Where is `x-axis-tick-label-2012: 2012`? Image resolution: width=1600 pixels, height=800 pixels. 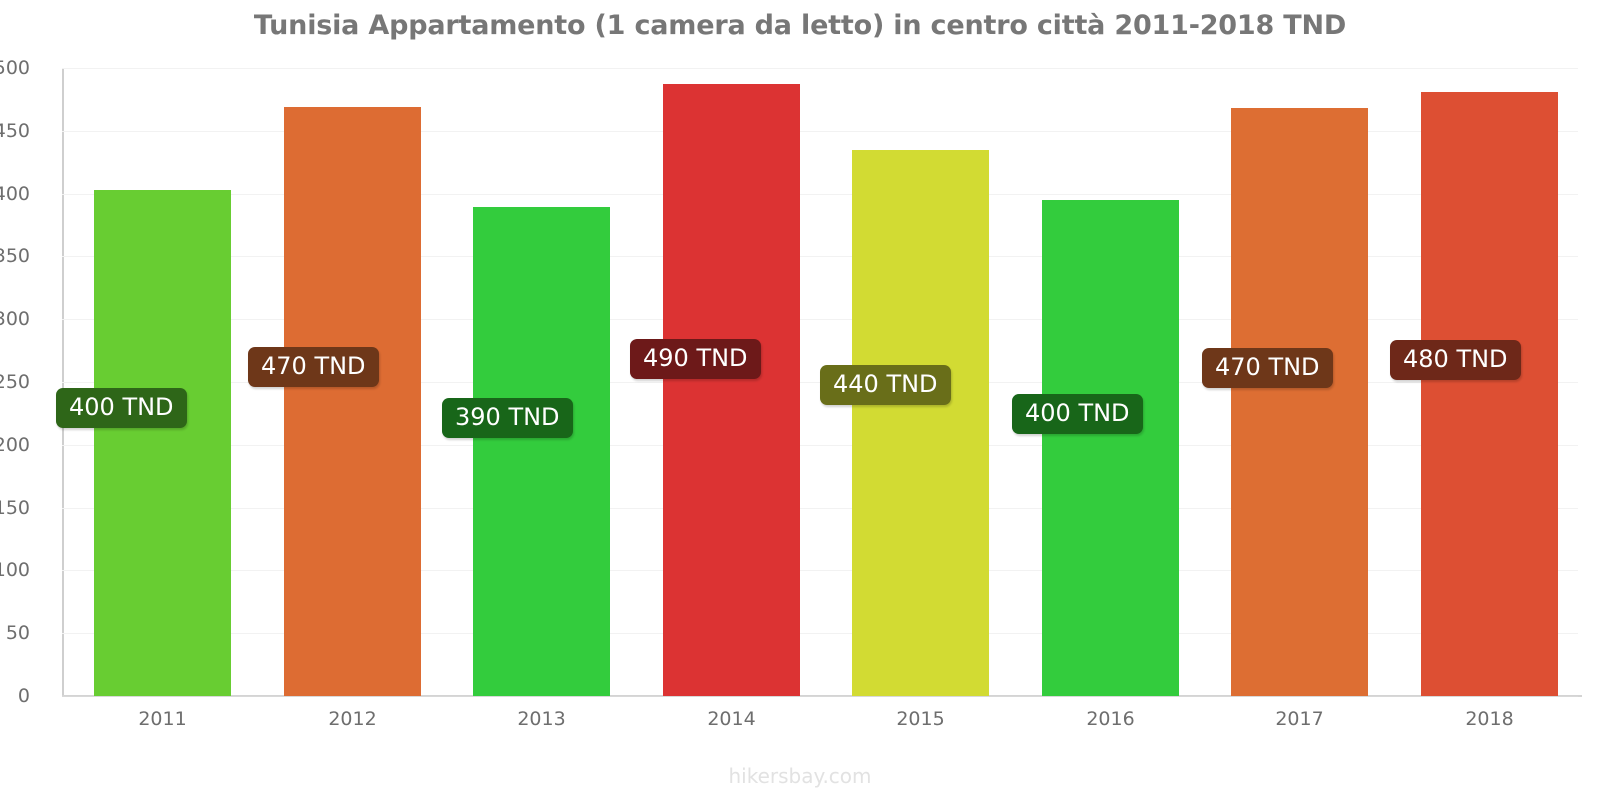
x-axis-tick-label-2012: 2012 is located at coordinates (352, 719).